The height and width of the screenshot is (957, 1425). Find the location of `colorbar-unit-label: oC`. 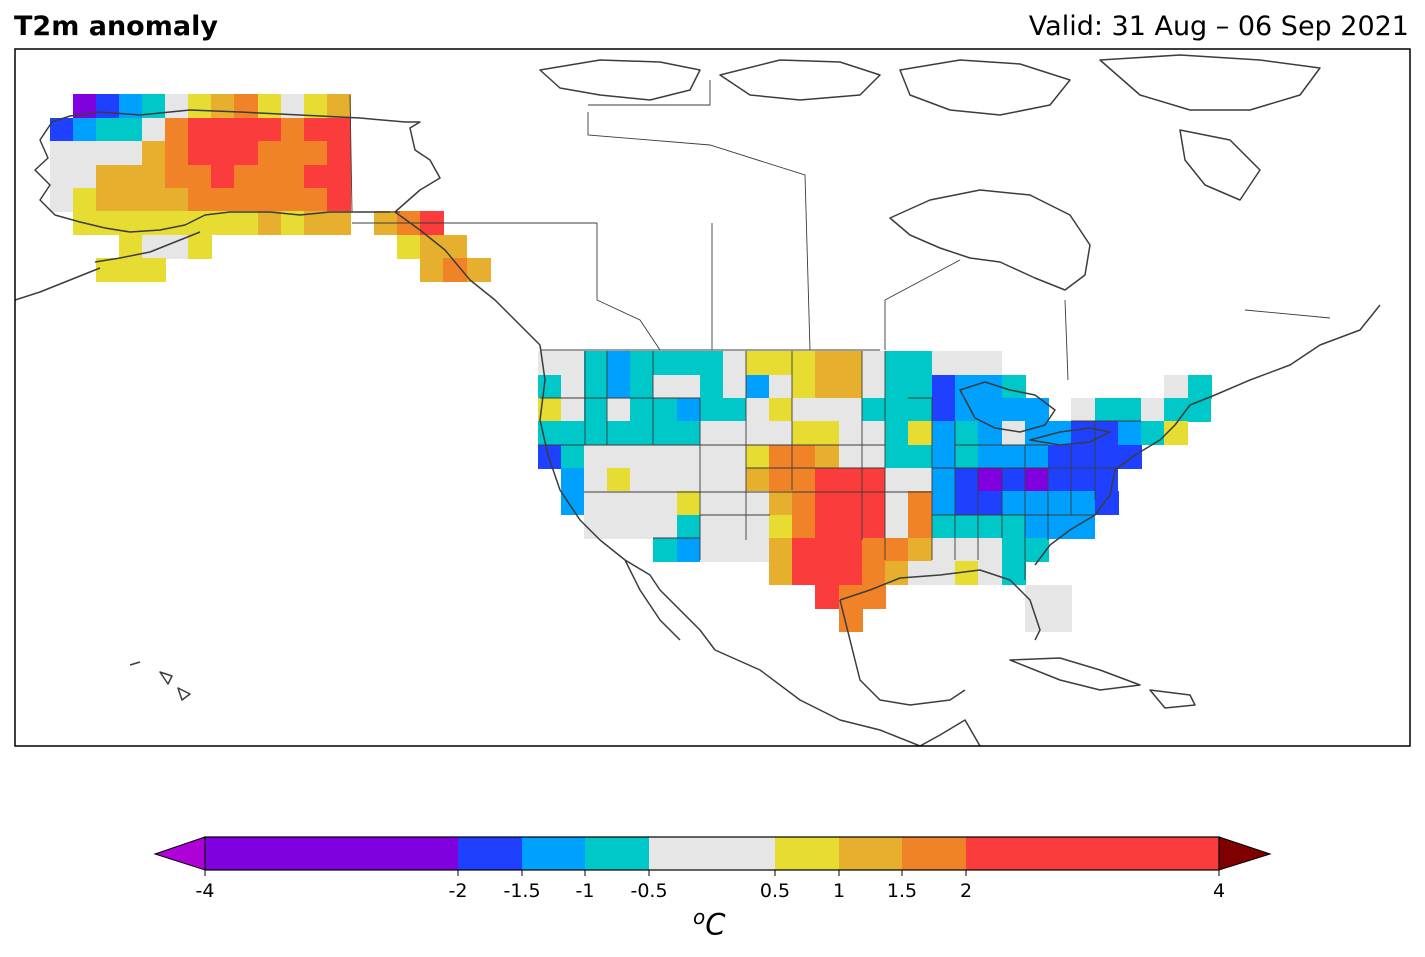

colorbar-unit-label: oC is located at coordinates (709, 923).